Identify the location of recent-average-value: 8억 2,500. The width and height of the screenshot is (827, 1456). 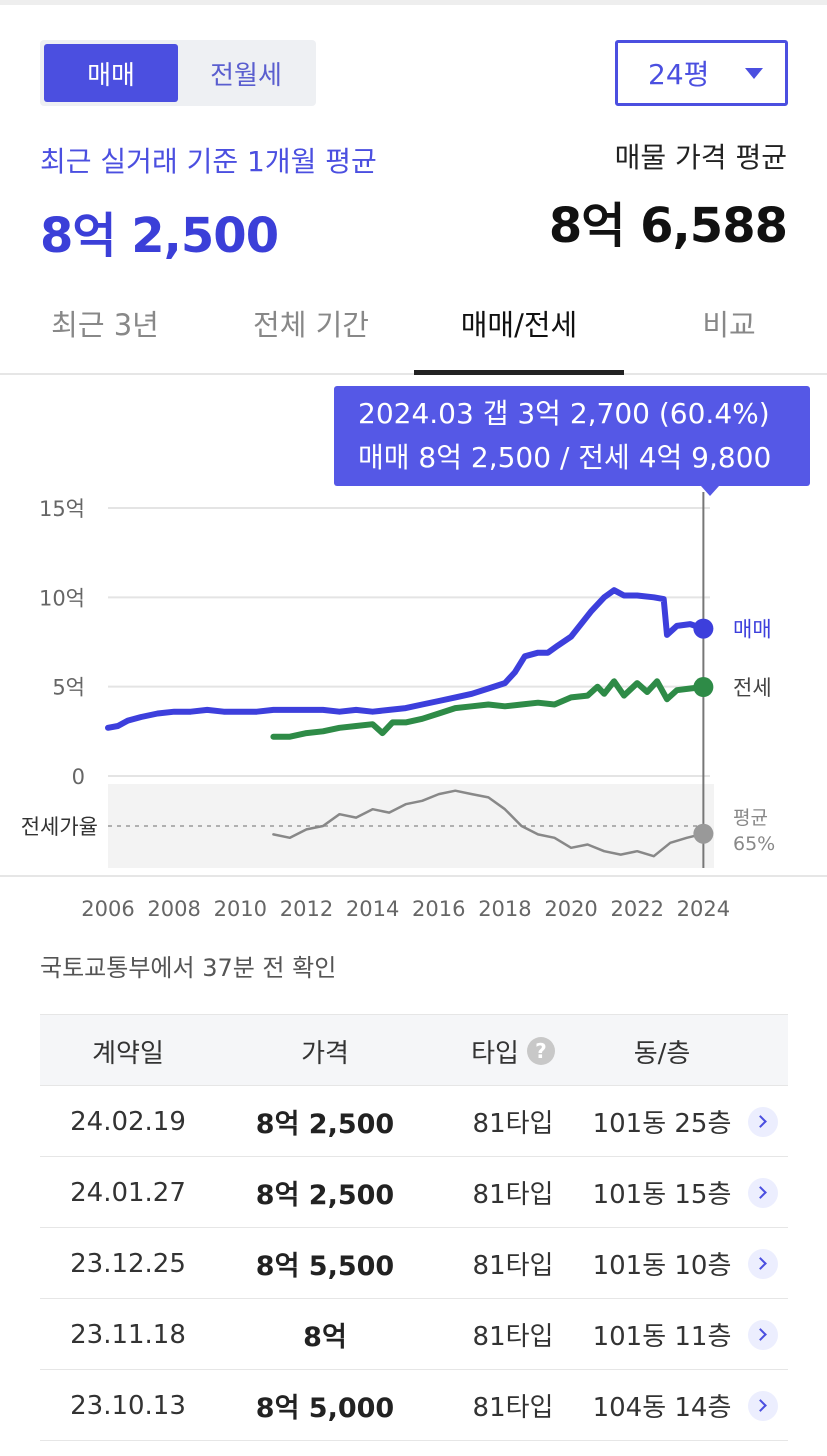
(159, 236).